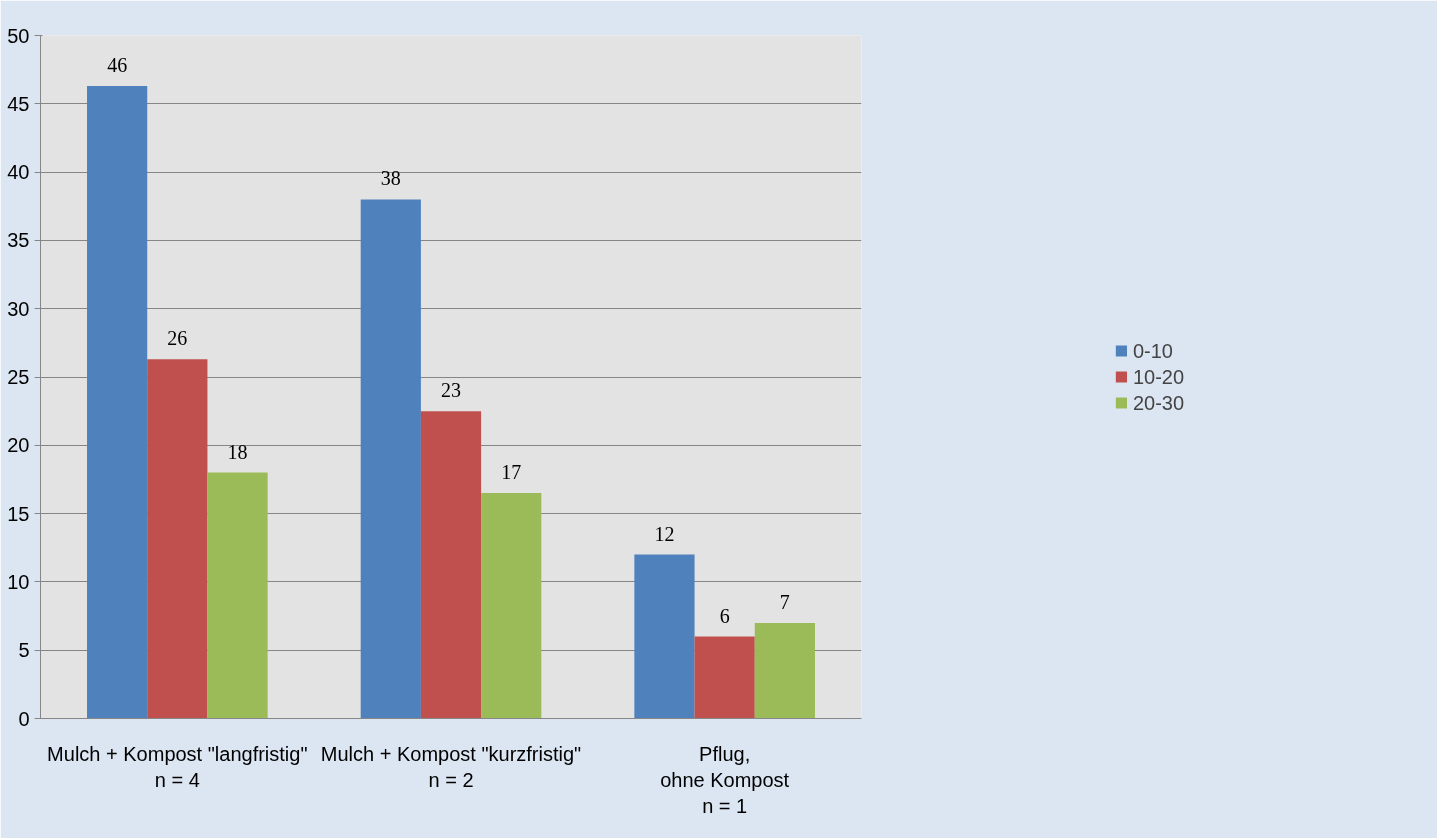  I want to click on data-label: 46, so click(117, 65).